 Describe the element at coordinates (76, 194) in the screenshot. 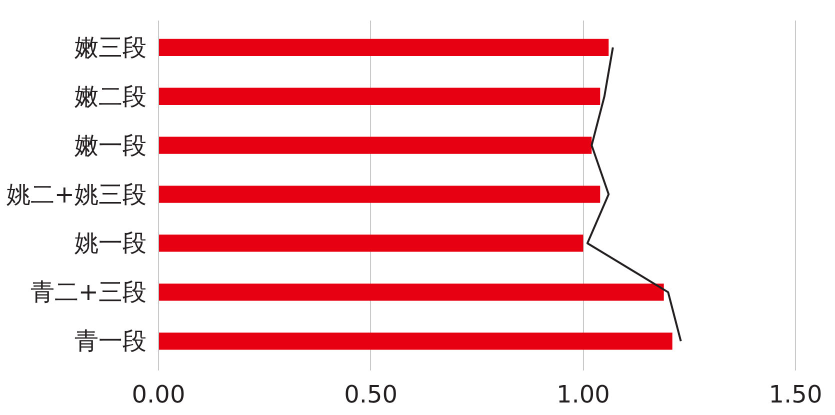

I see `y-tick-label: 姚二+姚三段` at that location.